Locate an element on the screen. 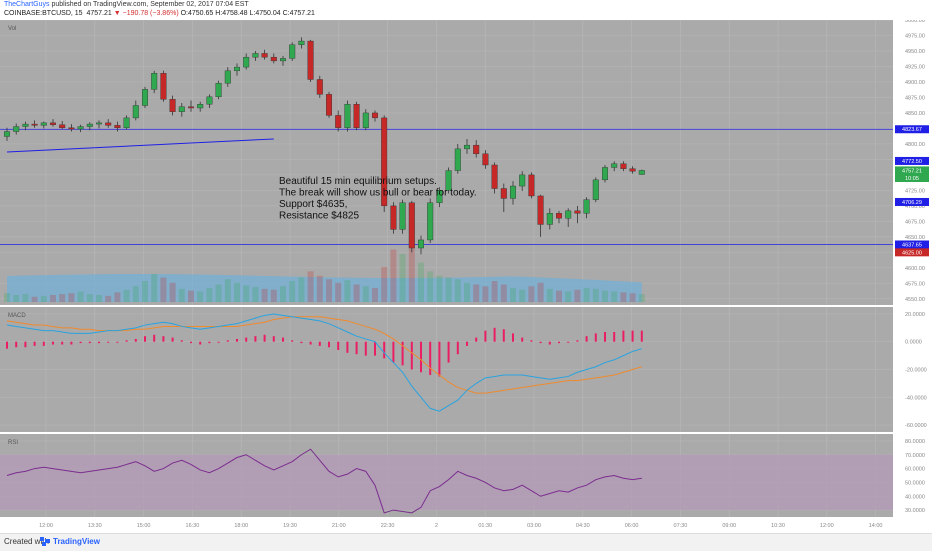  price-label: 10:05 is located at coordinates (912, 179).